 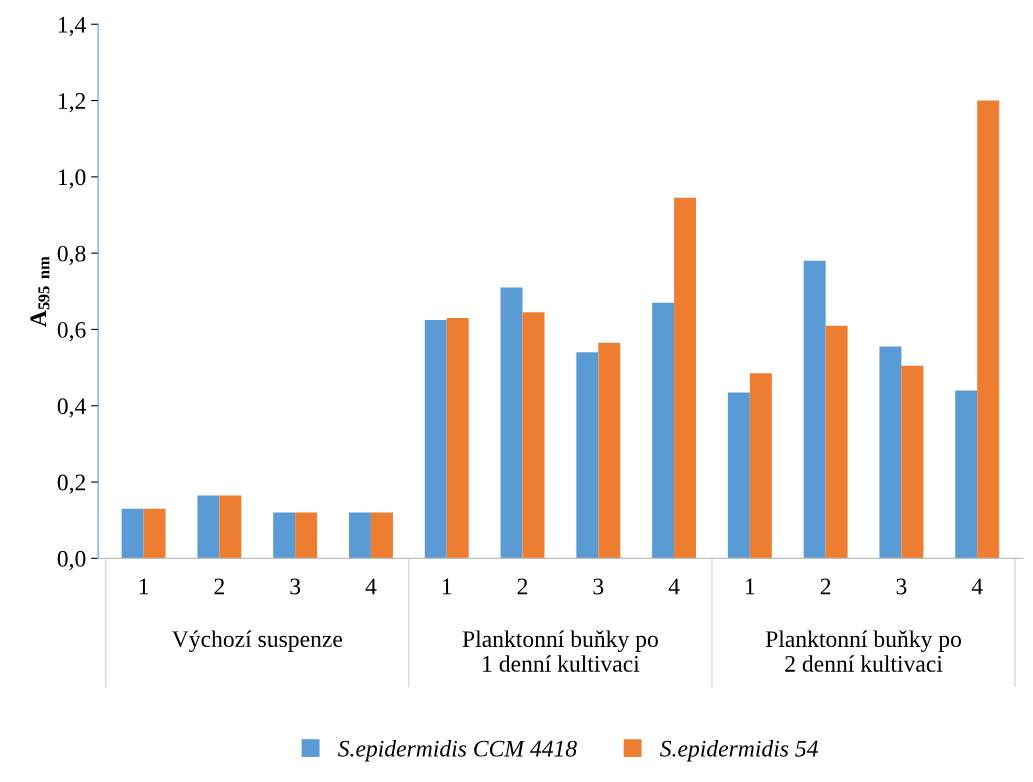 I want to click on y-axis-title: A$_{595 nm}$, so click(x=40, y=291).